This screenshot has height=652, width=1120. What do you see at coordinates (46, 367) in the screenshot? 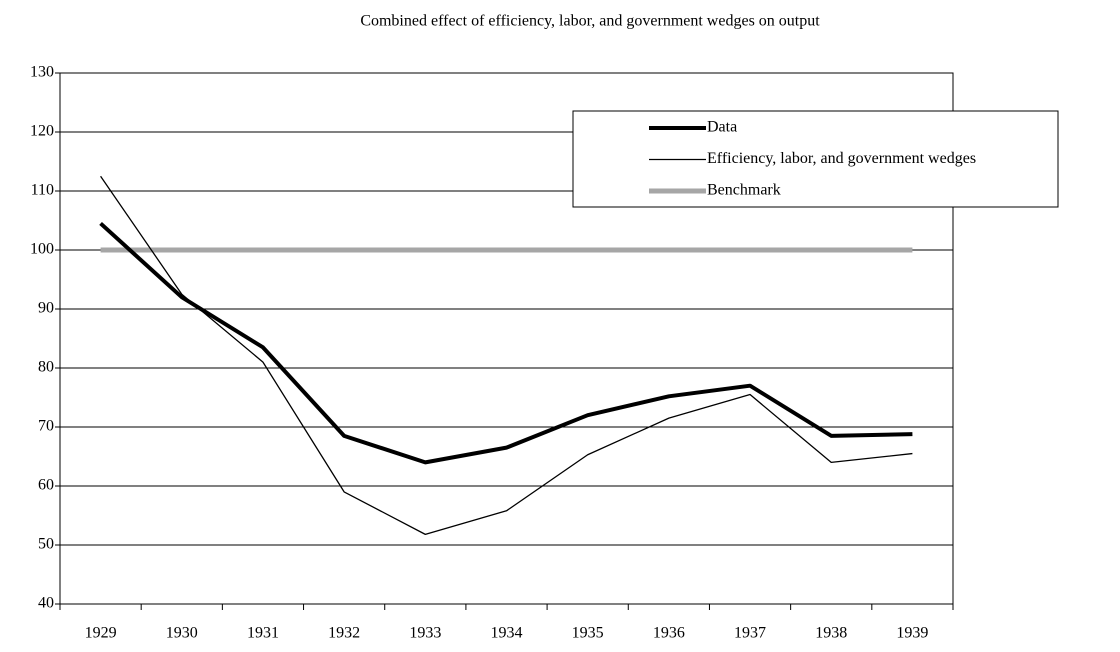
I see `y-tick-label: 80` at bounding box center [46, 367].